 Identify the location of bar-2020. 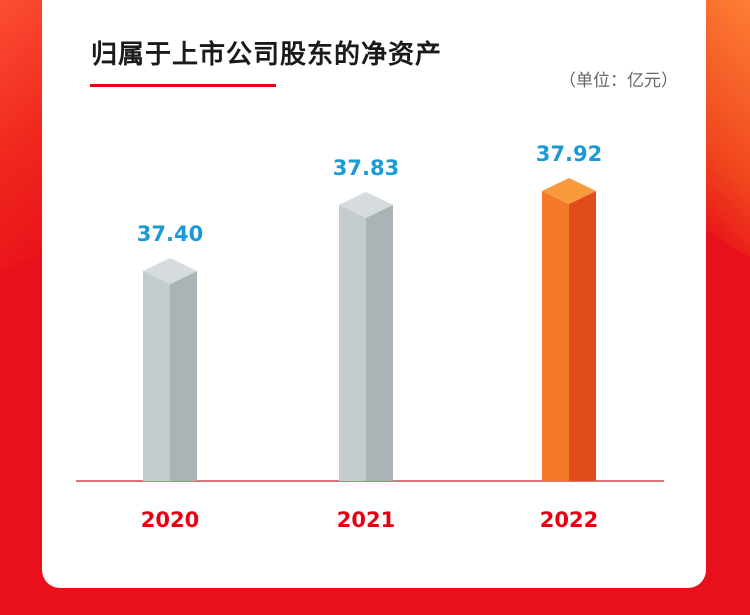
(170, 369).